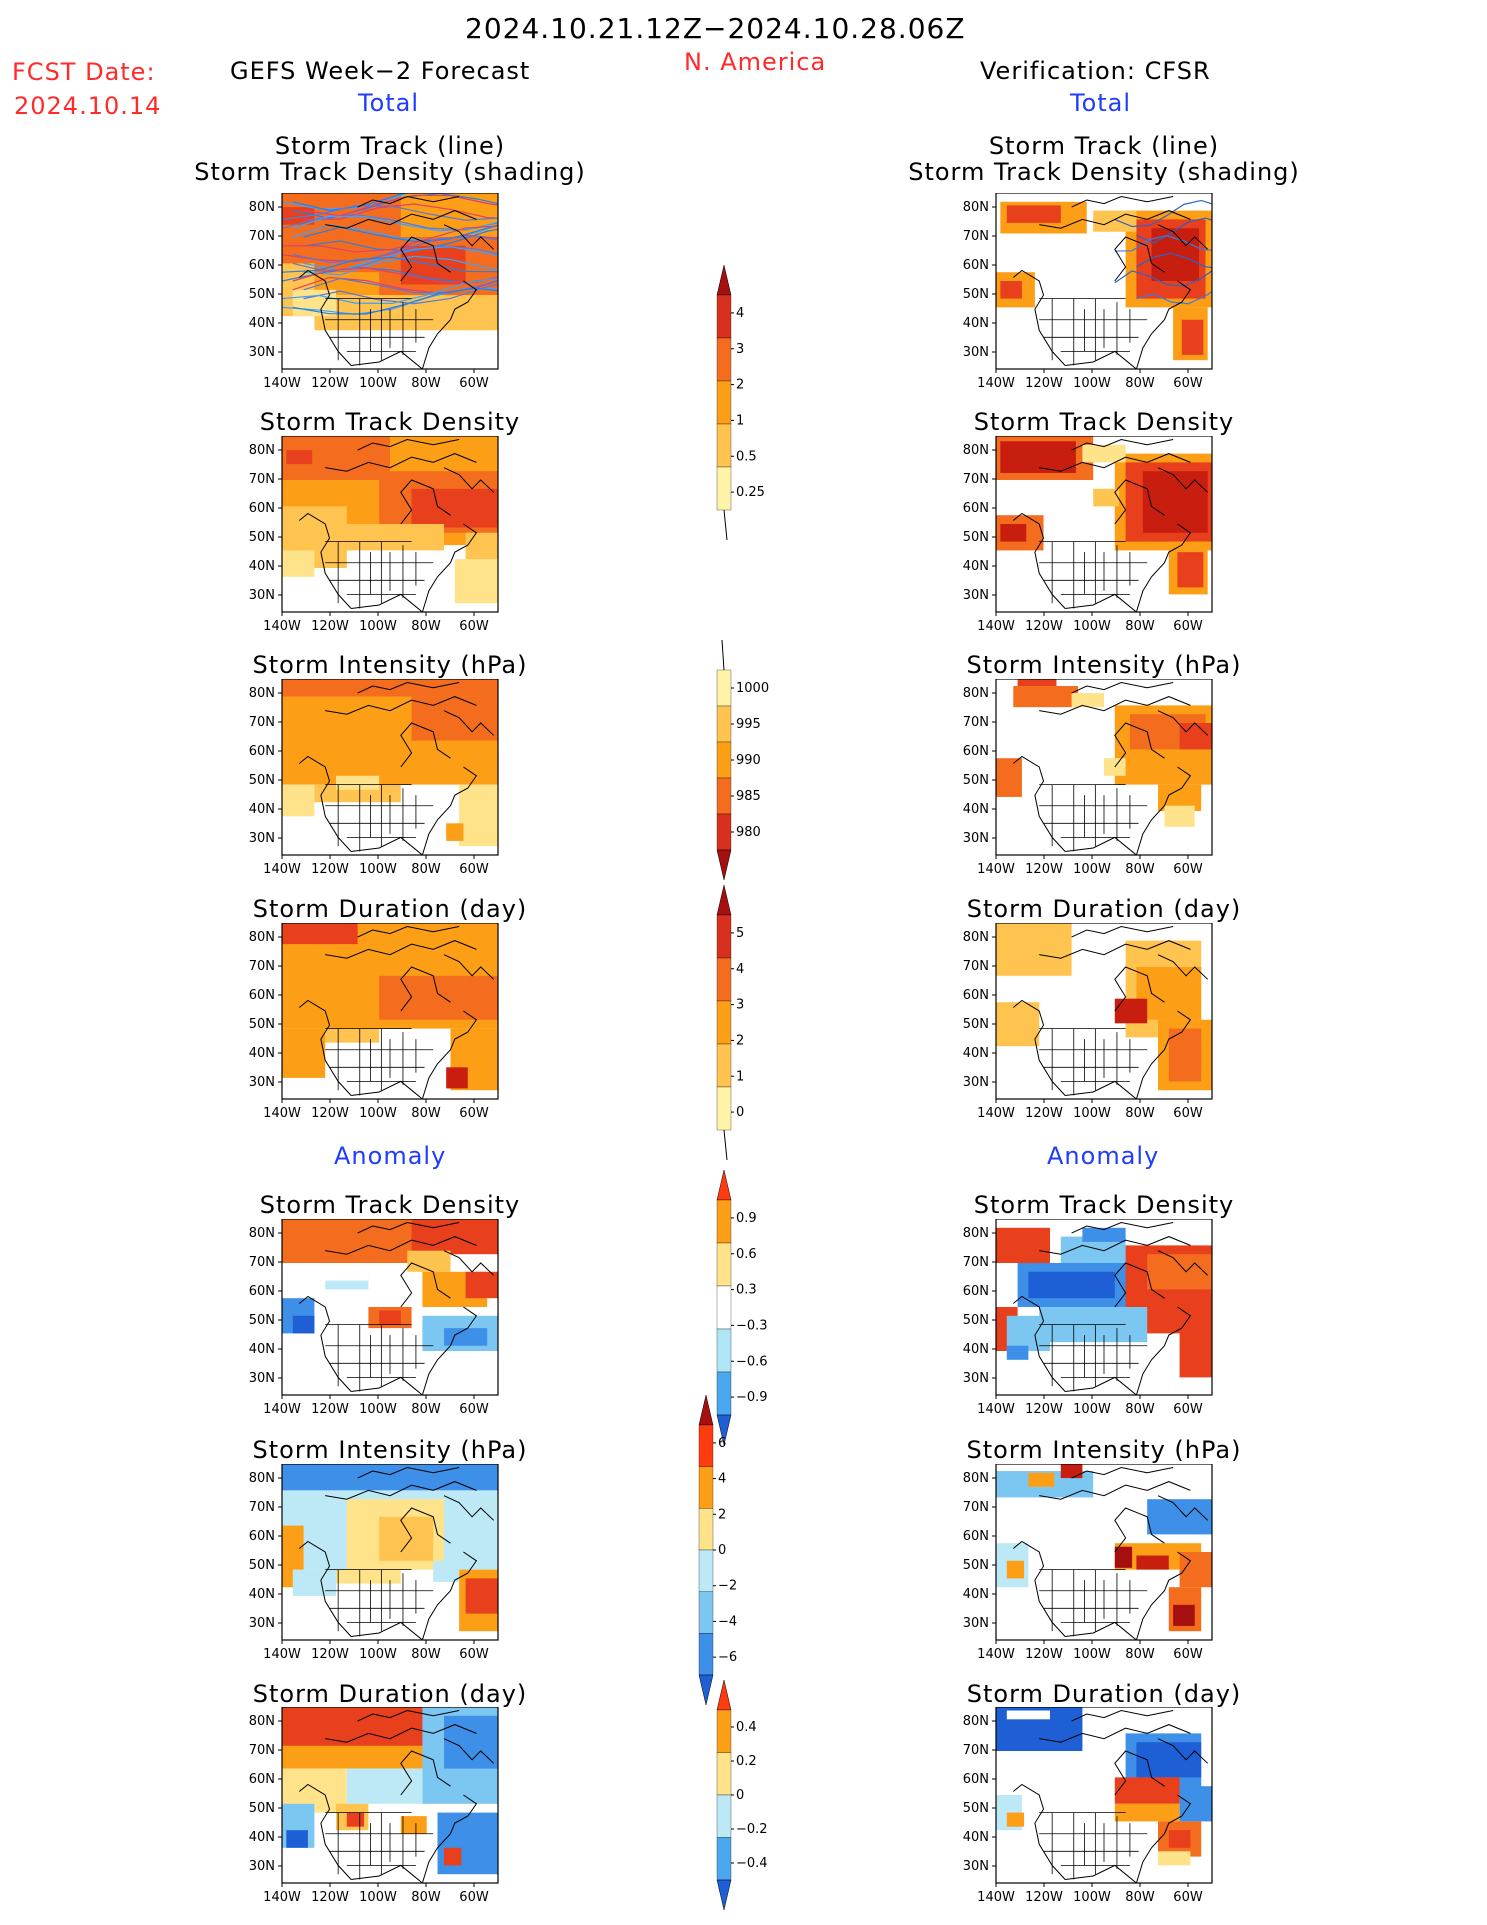 This screenshot has width=1487, height=1925. Describe the element at coordinates (390, 665) in the screenshot. I see `panel-title-intensity-left: Storm Intensity (hPa)` at that location.